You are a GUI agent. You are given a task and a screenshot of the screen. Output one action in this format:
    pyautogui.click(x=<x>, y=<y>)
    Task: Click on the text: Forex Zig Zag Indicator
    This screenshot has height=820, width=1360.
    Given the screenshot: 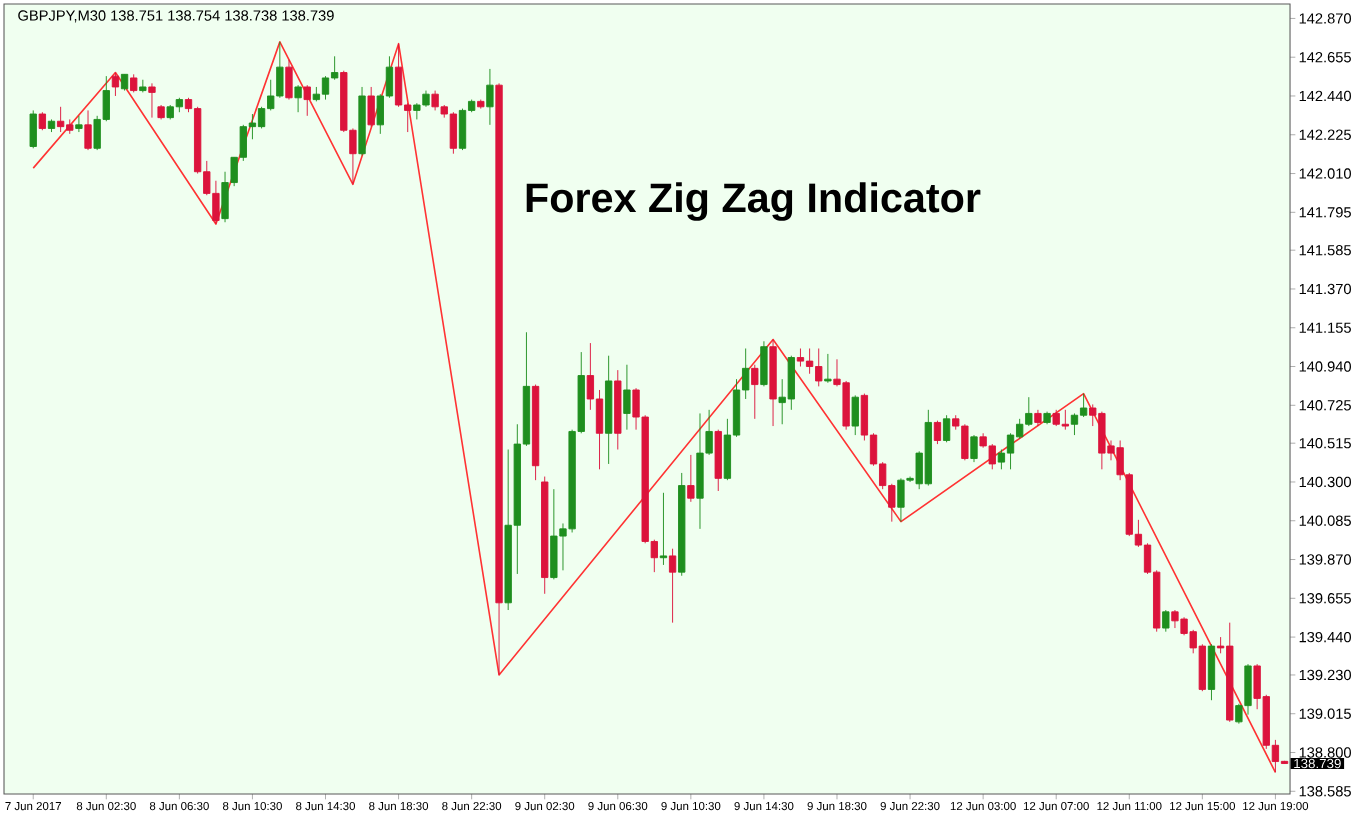 What is the action you would take?
    pyautogui.click(x=753, y=201)
    